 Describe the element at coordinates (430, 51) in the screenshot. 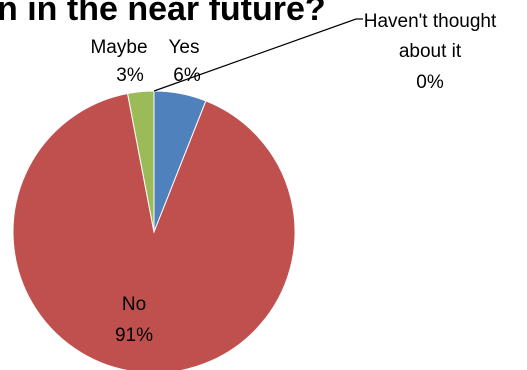

I see `label-havent-thought-line2: about it` at that location.